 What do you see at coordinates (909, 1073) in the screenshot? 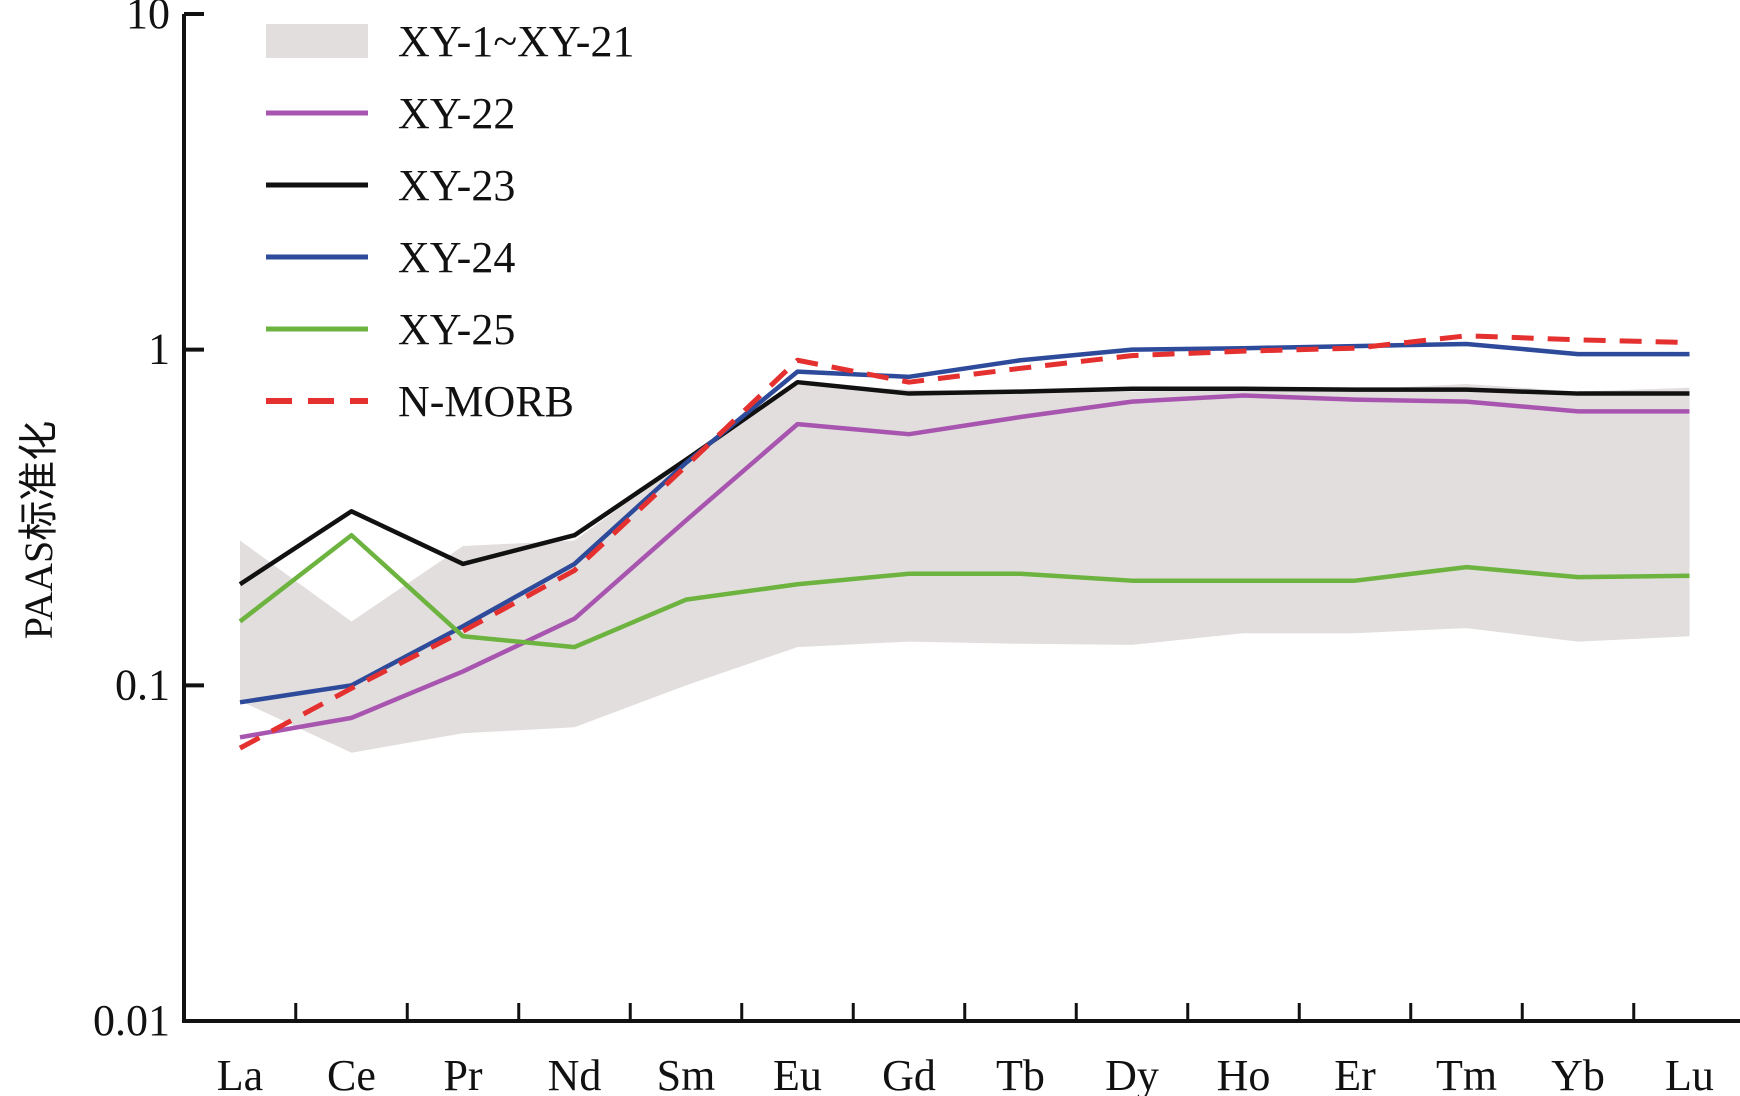
I see `x-tick-label: Gd` at bounding box center [909, 1073].